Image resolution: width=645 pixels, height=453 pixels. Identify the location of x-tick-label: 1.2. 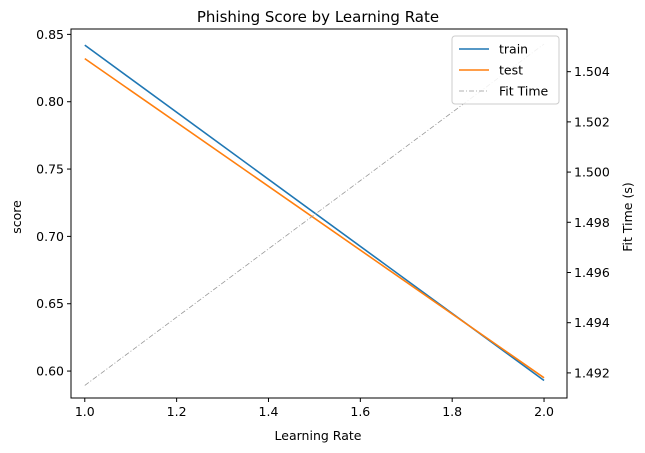
(177, 411).